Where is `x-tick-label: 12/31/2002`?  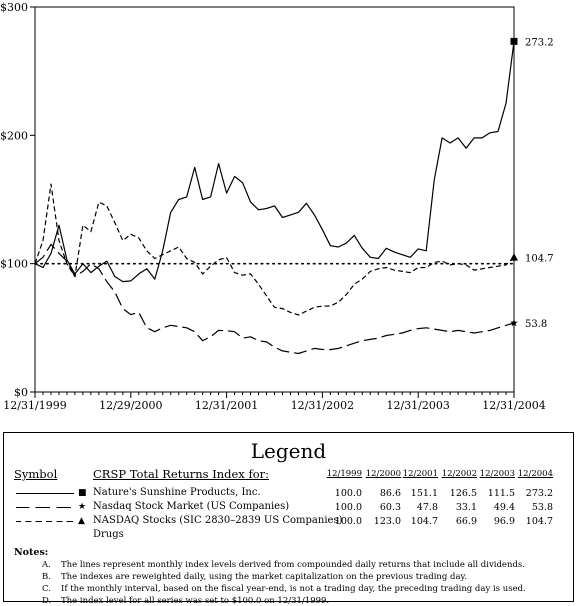
x-tick-label: 12/31/2002 is located at coordinates (322, 405).